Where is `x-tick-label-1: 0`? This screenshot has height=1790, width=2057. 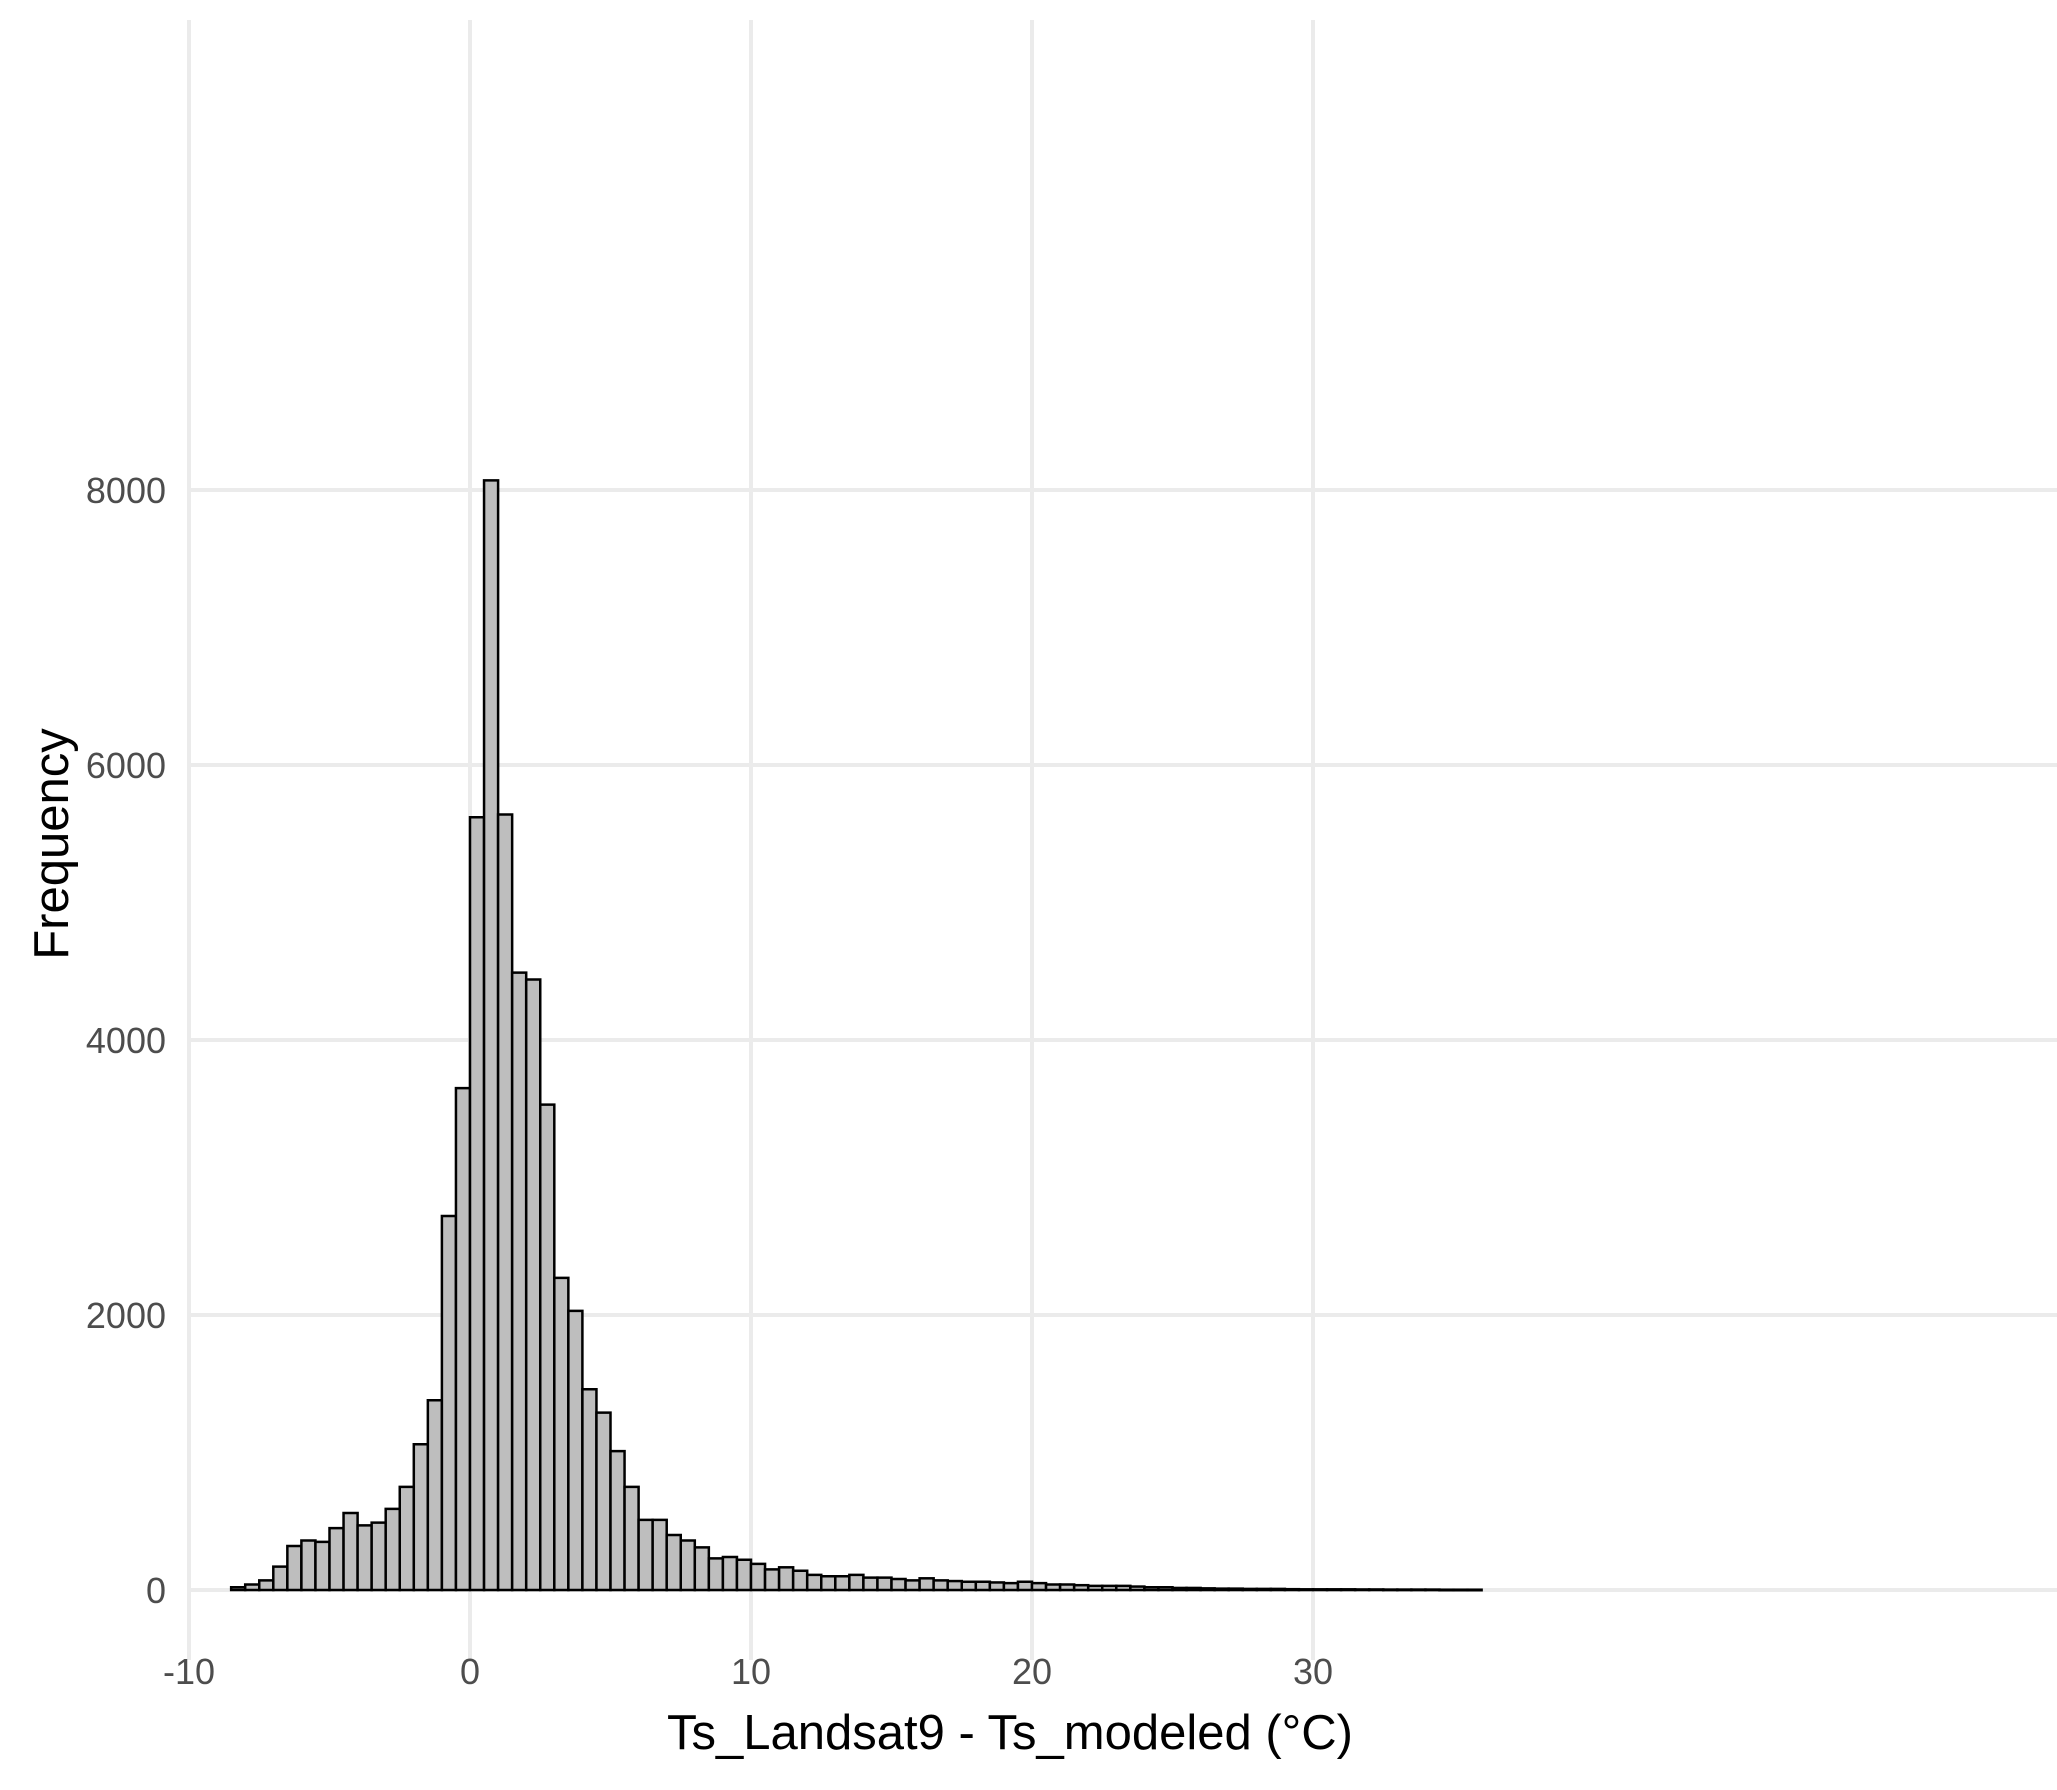
x-tick-label-1: 0 is located at coordinates (470, 1671).